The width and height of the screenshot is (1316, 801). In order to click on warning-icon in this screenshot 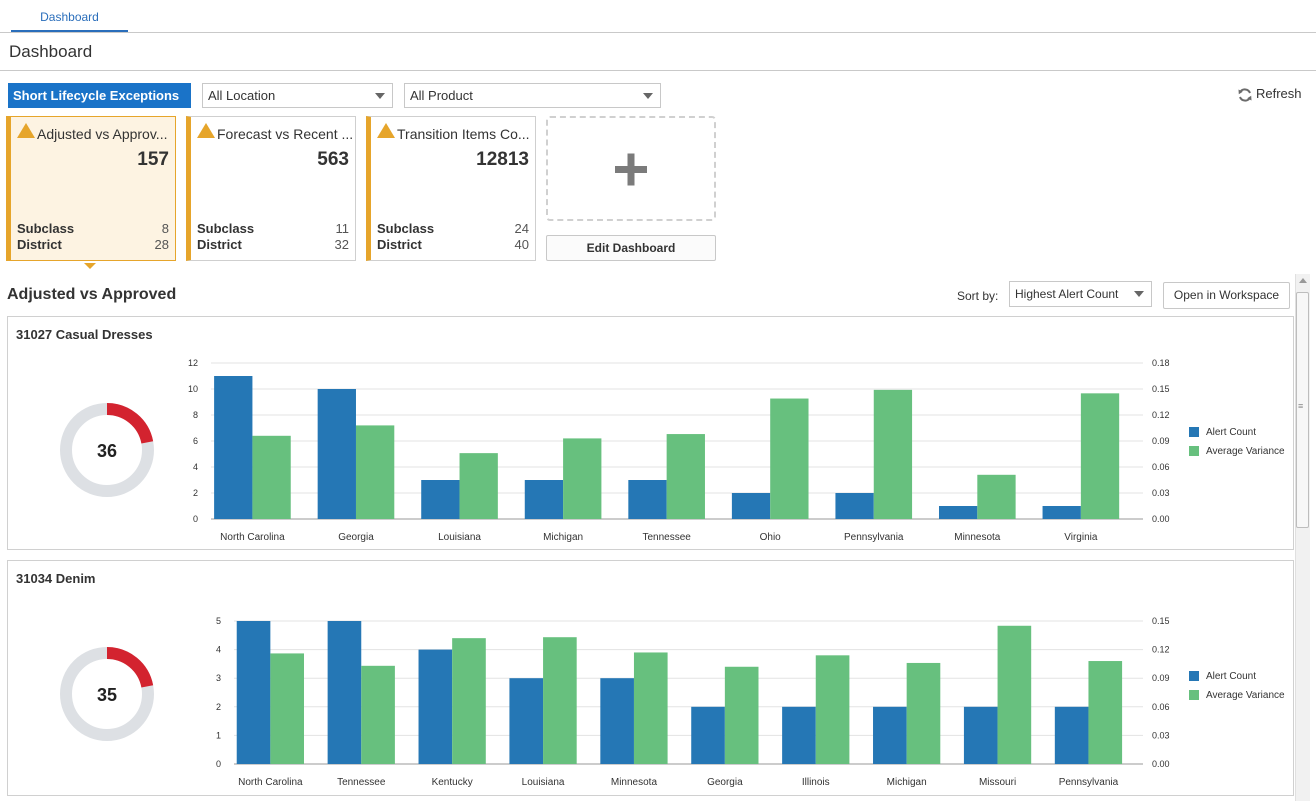, I will do `click(206, 130)`.